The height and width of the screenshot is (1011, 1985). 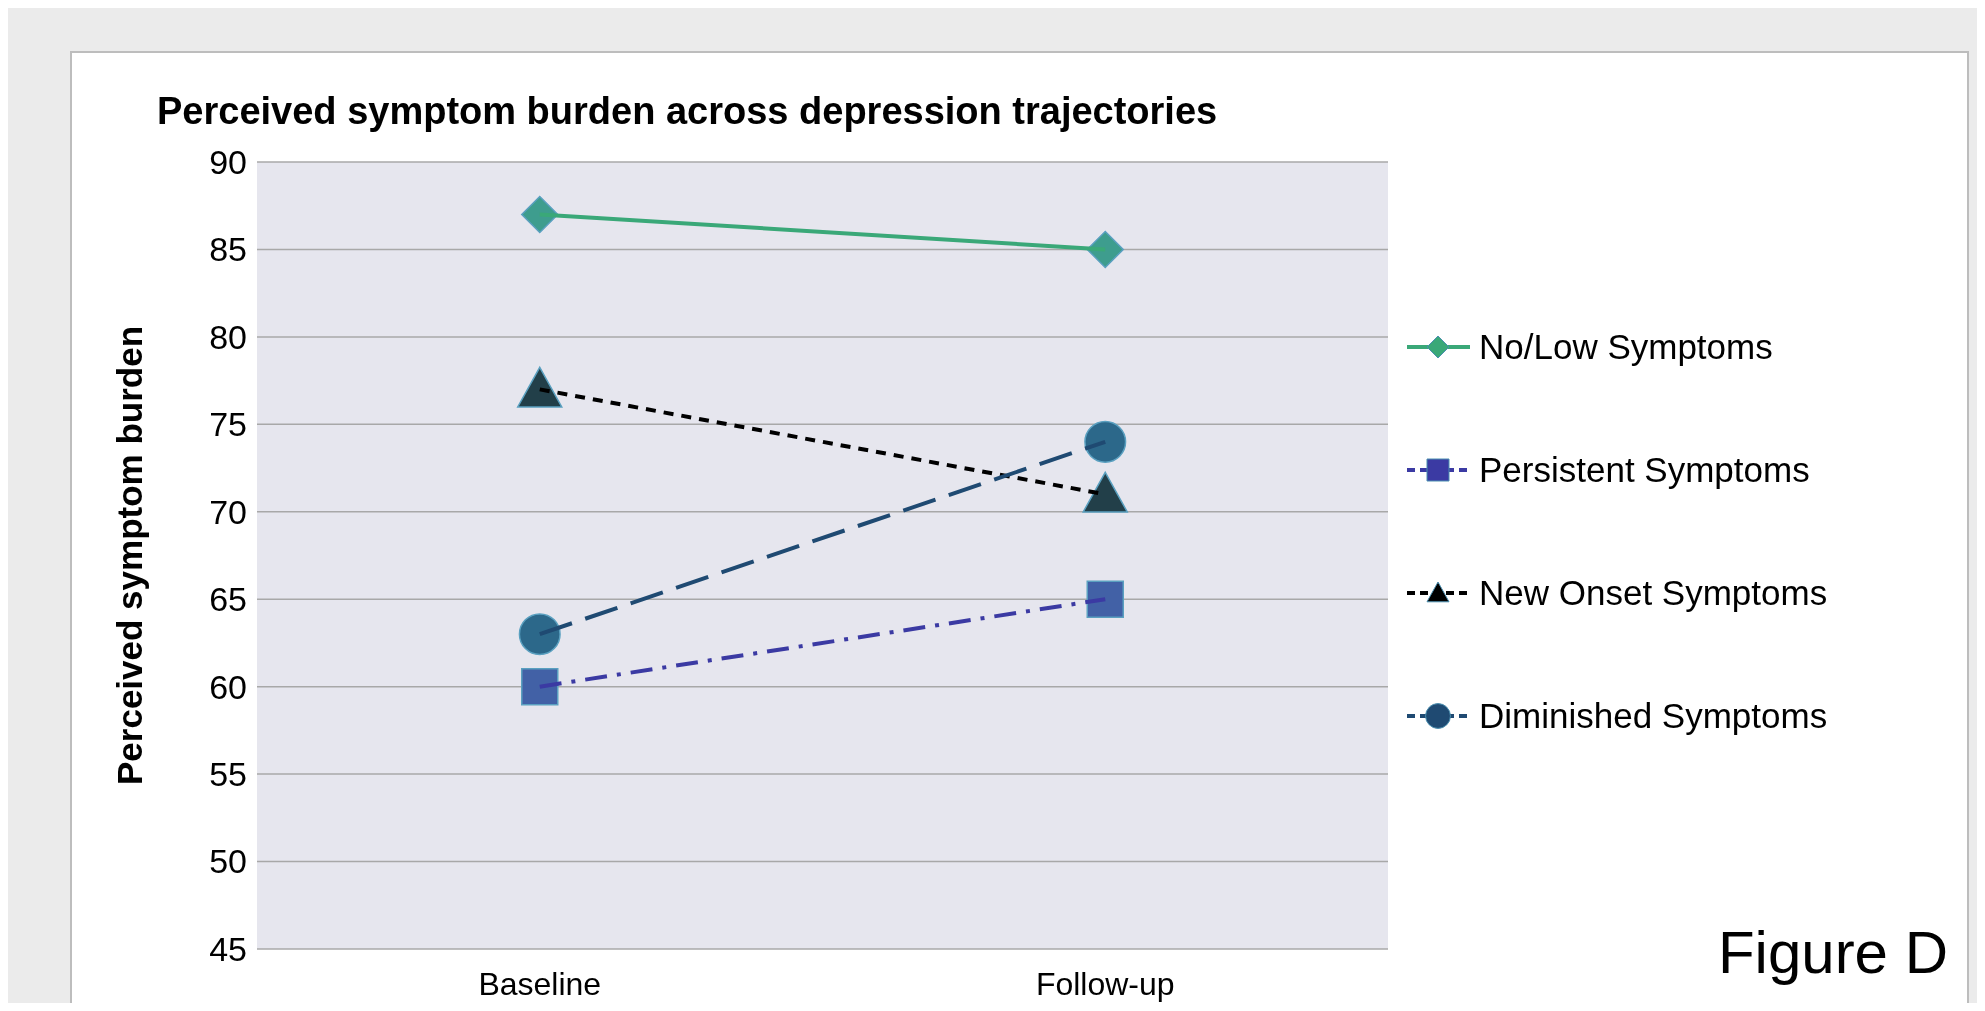 What do you see at coordinates (1626, 347) in the screenshot?
I see `legend-label: No/Low Symptoms` at bounding box center [1626, 347].